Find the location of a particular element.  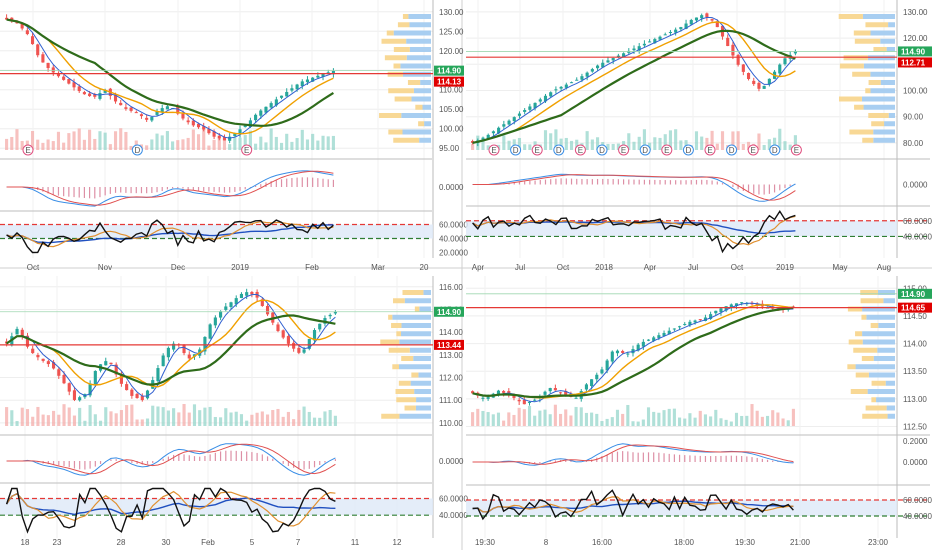

time-axis-tick: Mar is located at coordinates (378, 267).